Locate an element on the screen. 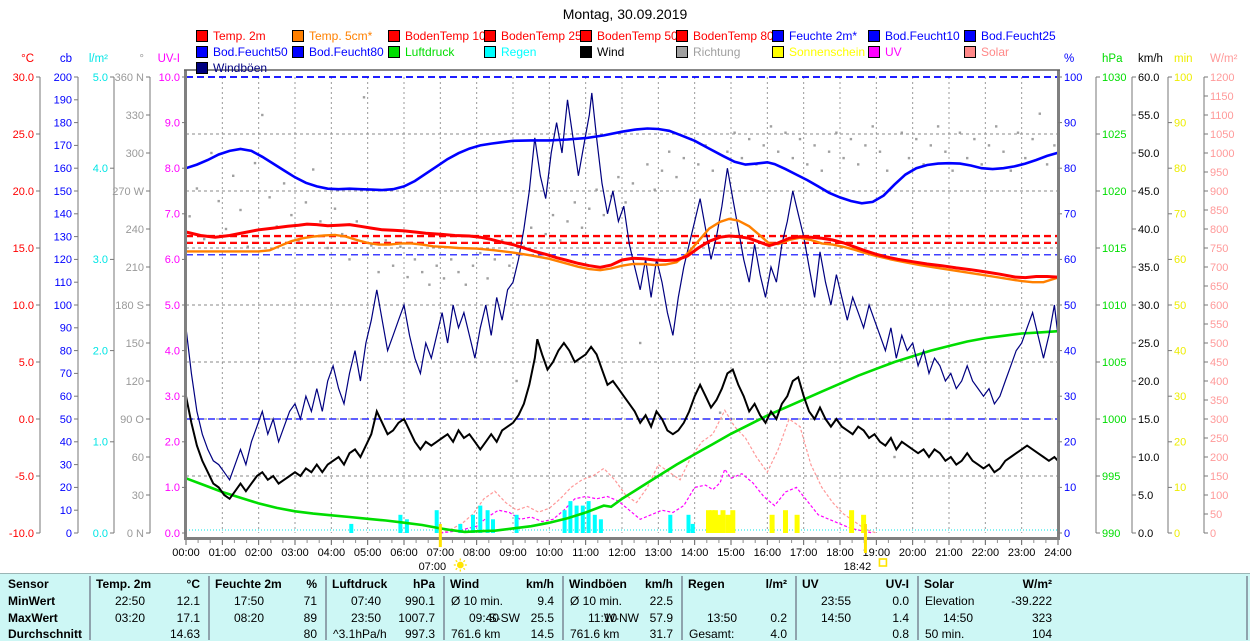 Image resolution: width=1250 pixels, height=641 pixels. axis-tick-label: 10.0 is located at coordinates (1148, 458).